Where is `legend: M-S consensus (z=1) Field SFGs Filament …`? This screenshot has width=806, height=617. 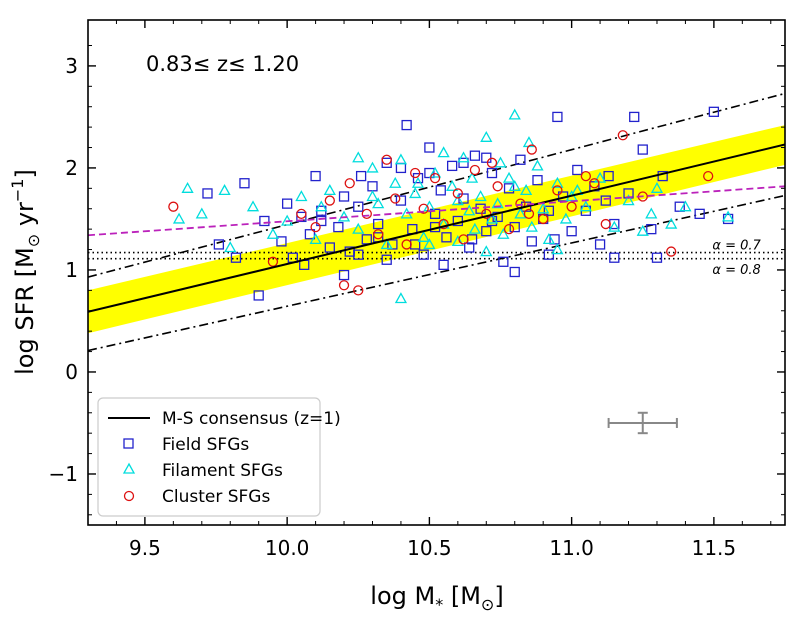
legend: M-S consensus (z=1) Field SFGs Filament … is located at coordinates (219, 457).